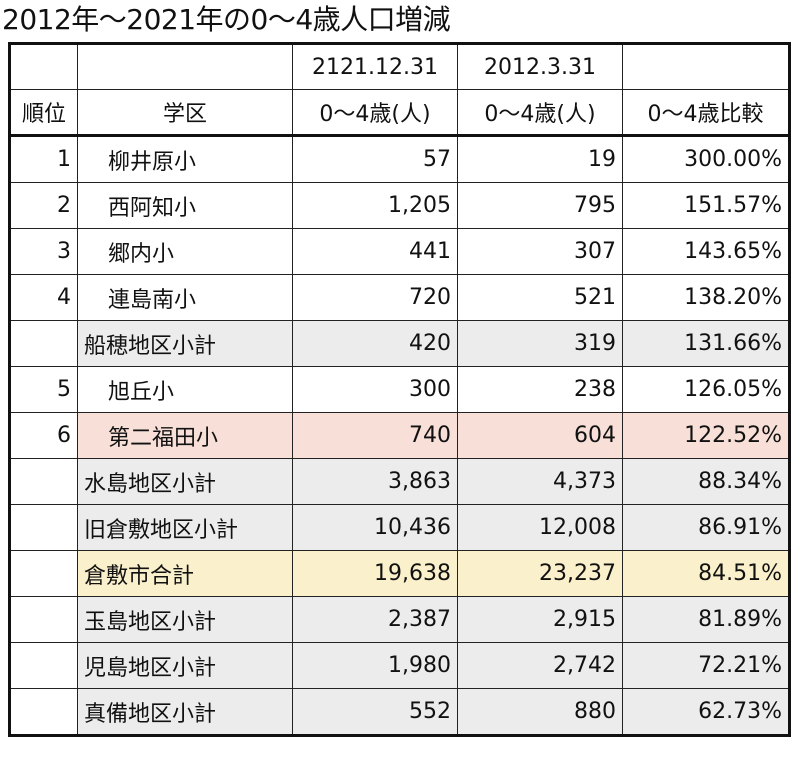 The image size is (800, 764). Describe the element at coordinates (540, 297) in the screenshot. I see `count-old-cell: 521` at that location.